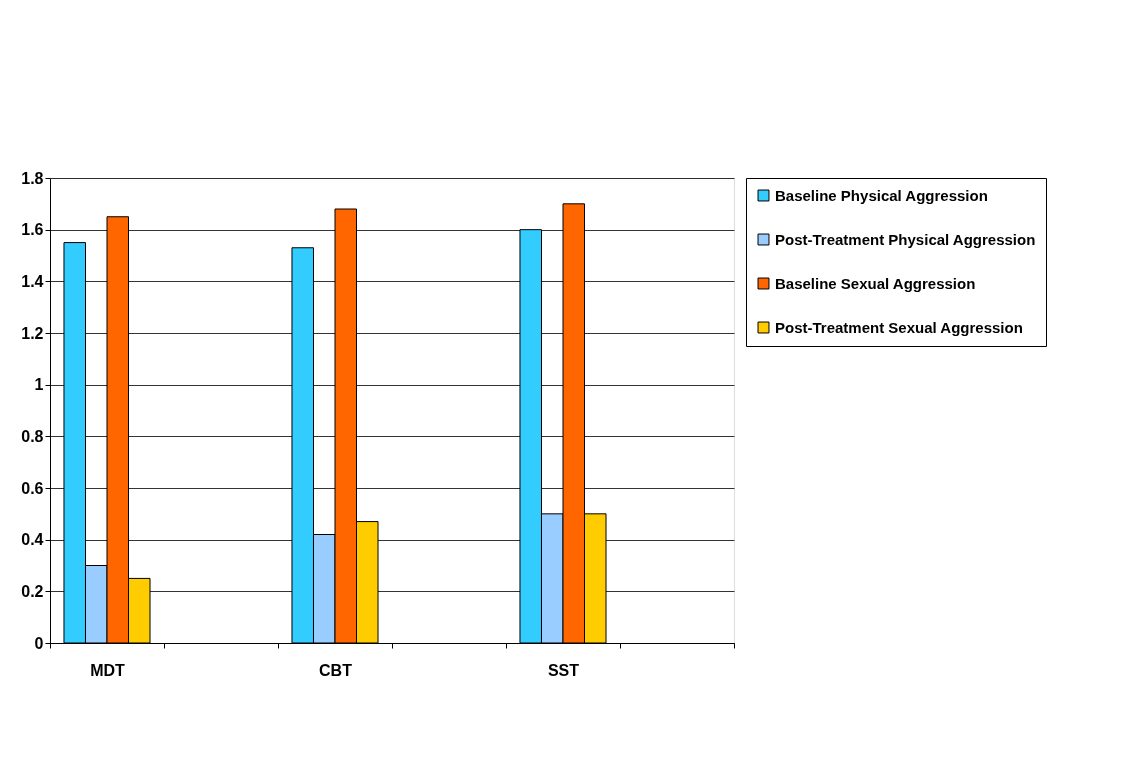 The image size is (1133, 775). I want to click on x-tick-label: CBT, so click(336, 670).